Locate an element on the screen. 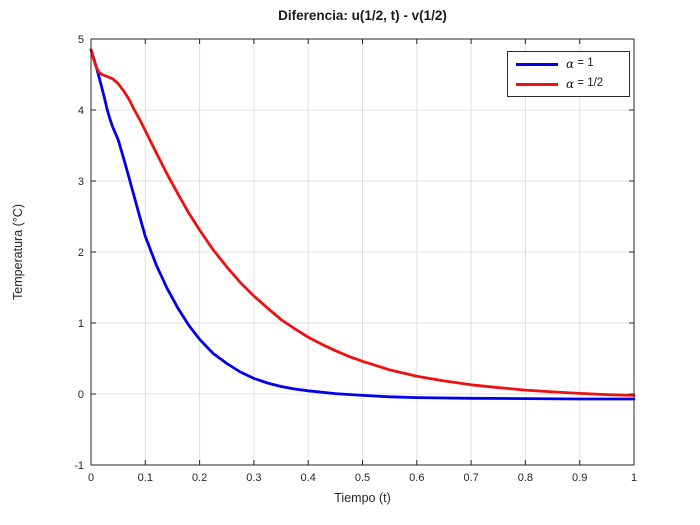 This screenshot has width=700, height=525. legend-entry-alpha-half: α = 1/2 is located at coordinates (569, 84).